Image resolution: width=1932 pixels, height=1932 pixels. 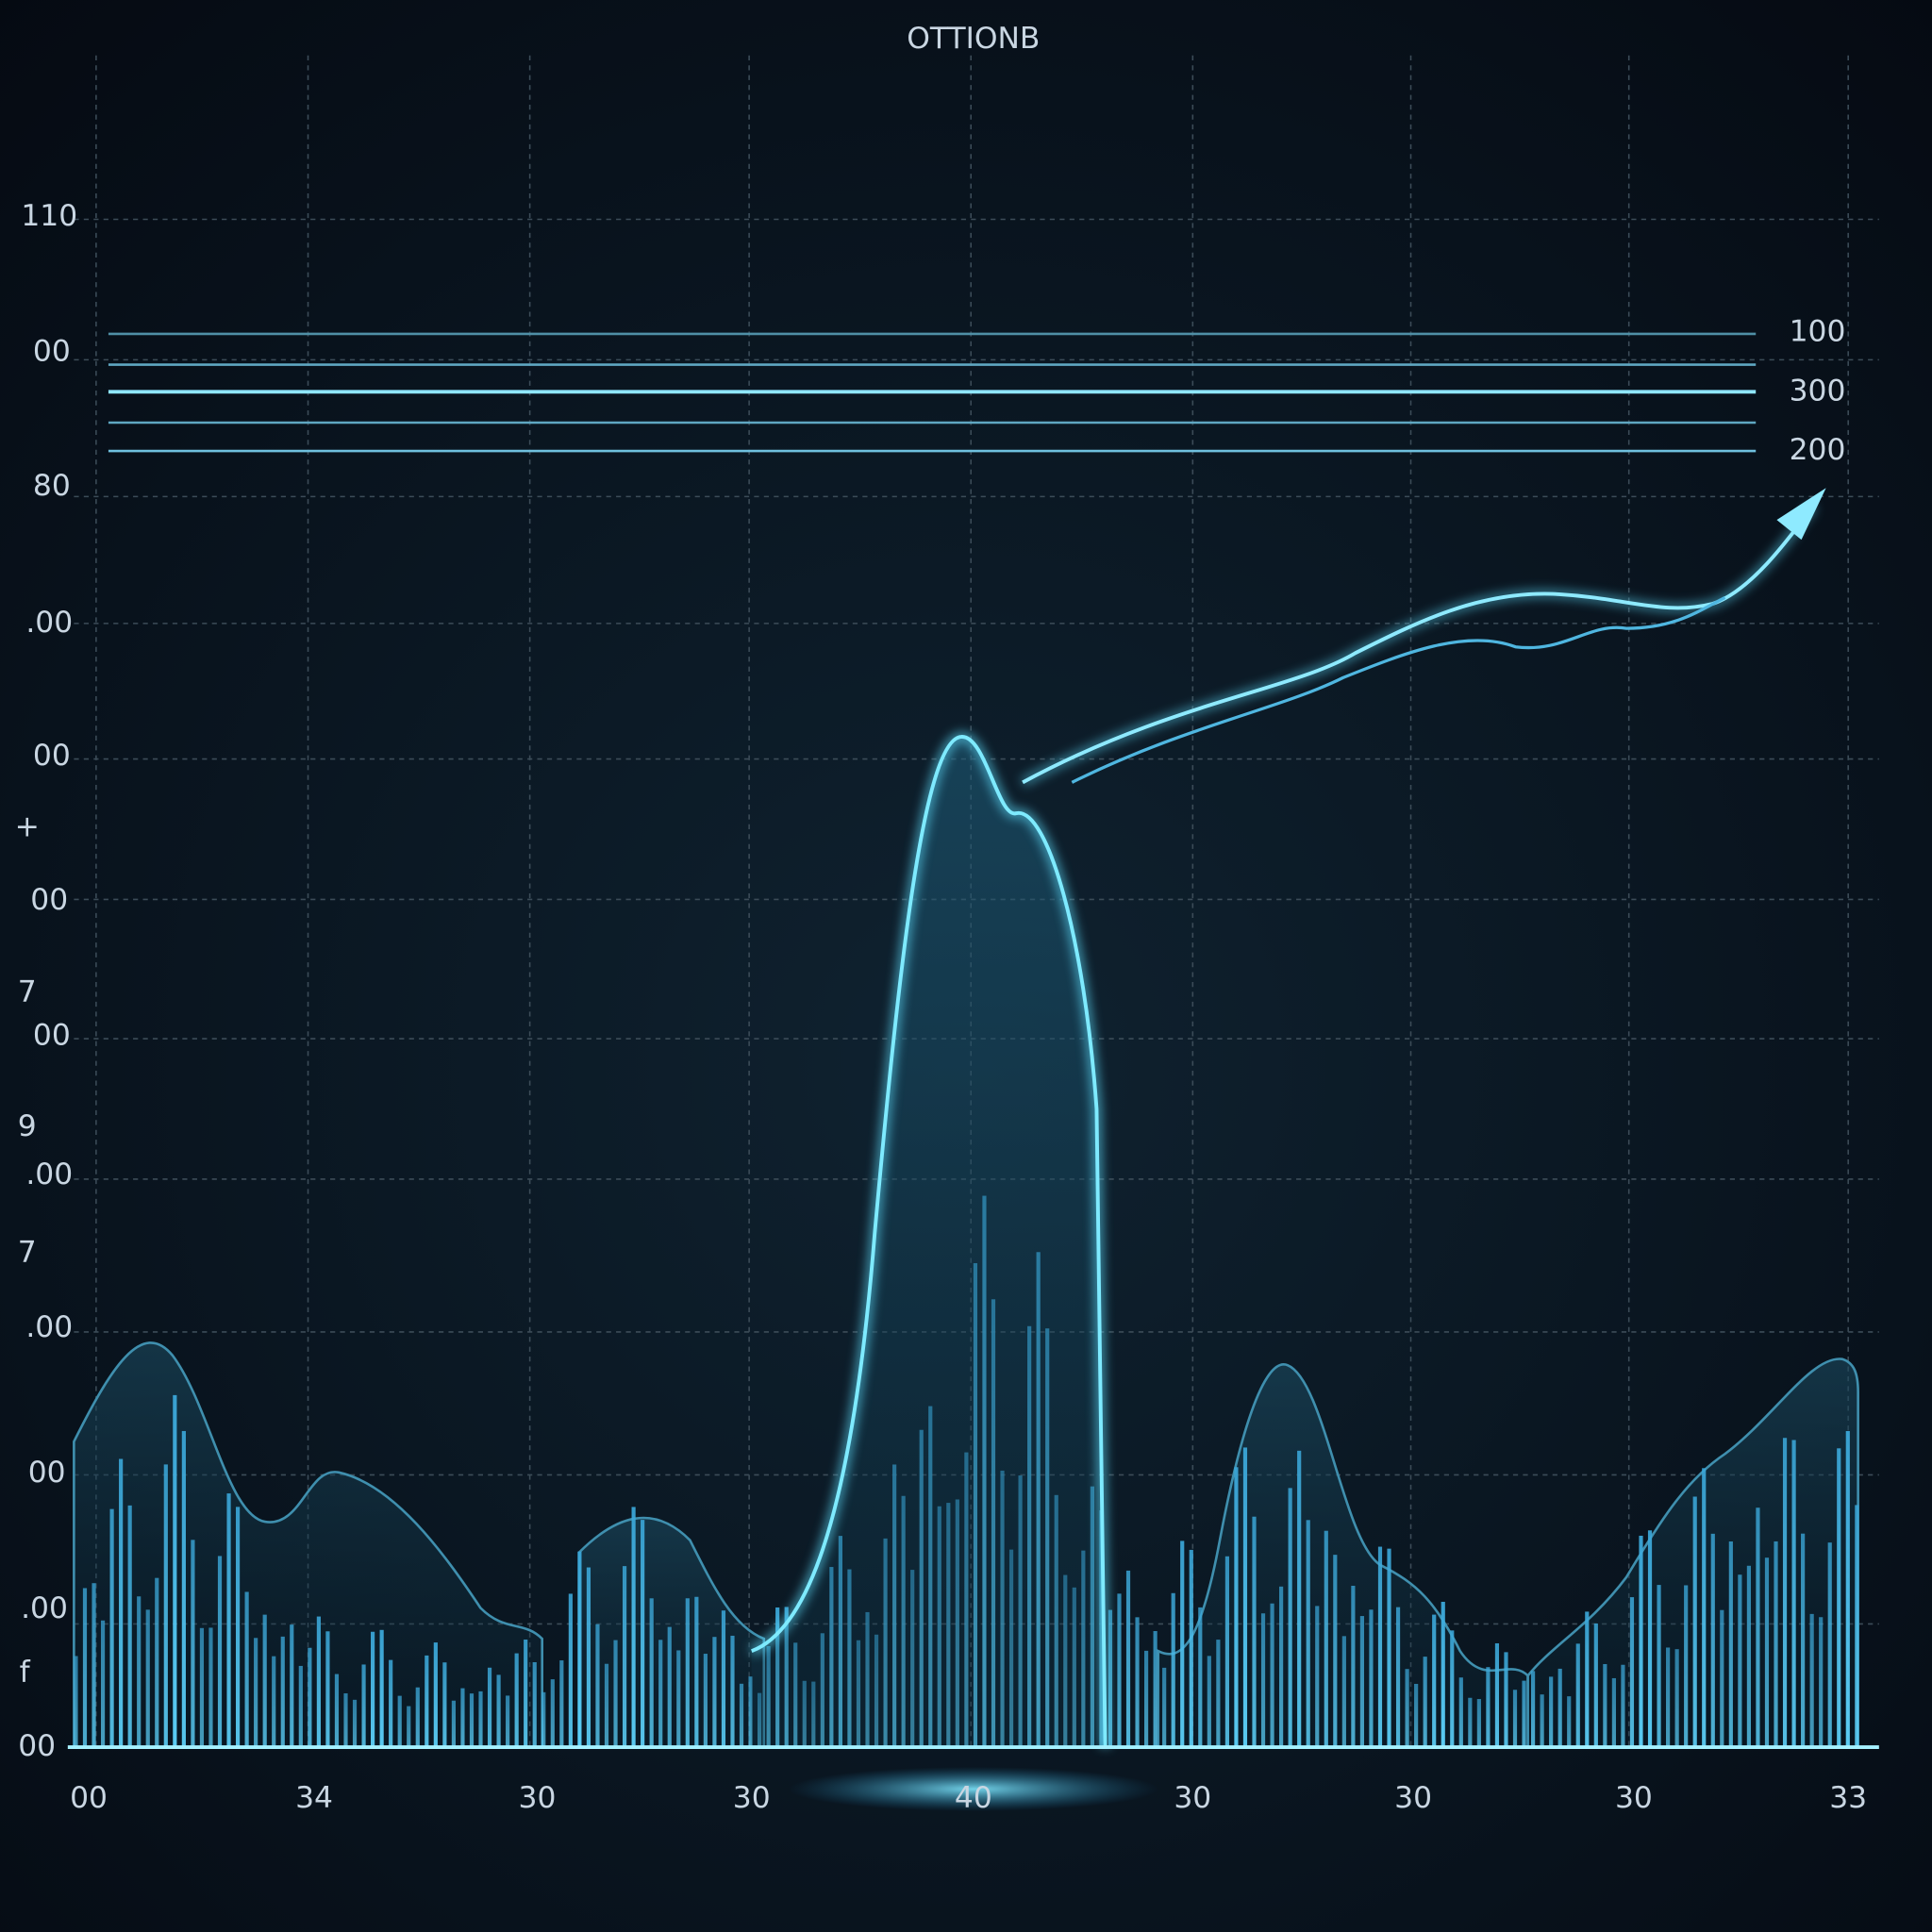 What do you see at coordinates (974, 1798) in the screenshot?
I see `x-axis-label: 40` at bounding box center [974, 1798].